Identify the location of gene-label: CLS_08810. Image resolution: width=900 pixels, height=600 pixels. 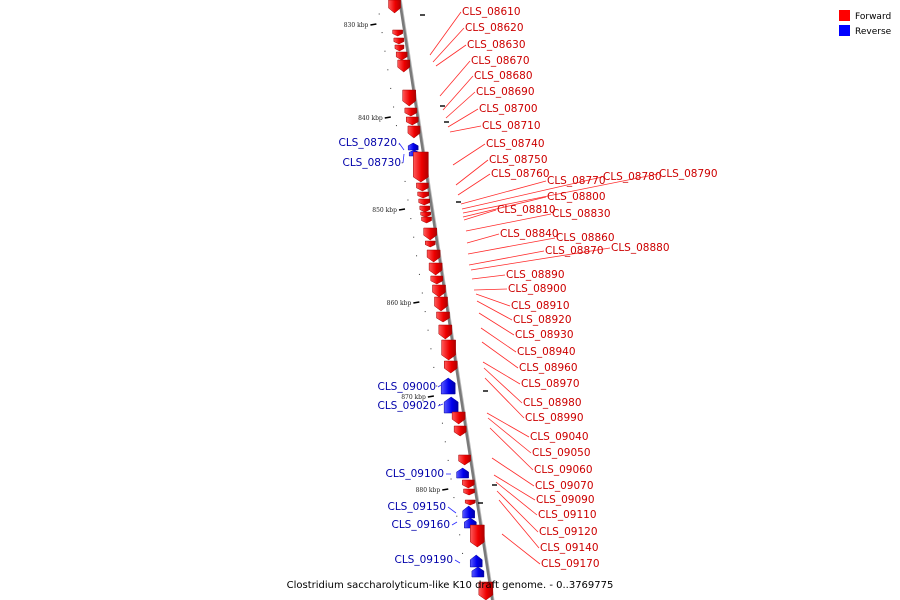
(526, 210).